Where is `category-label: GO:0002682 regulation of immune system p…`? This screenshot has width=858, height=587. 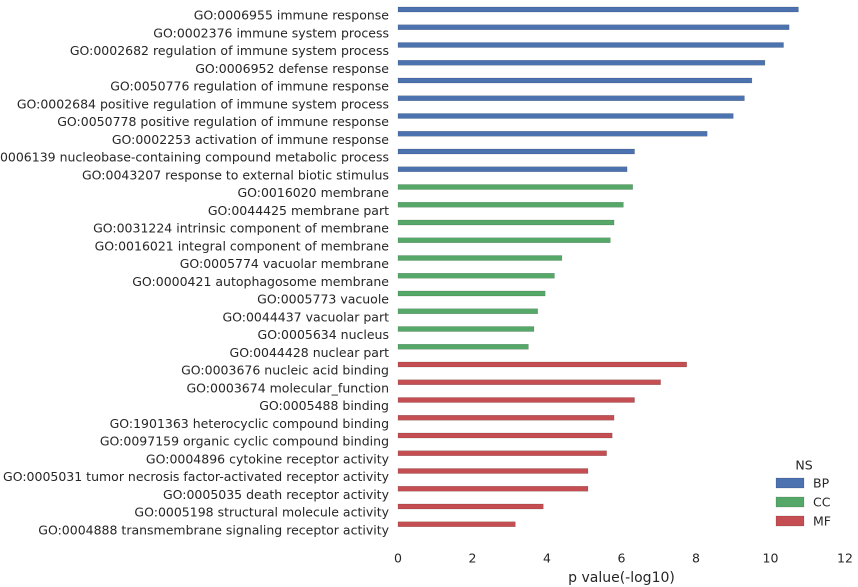 category-label: GO:0002682 regulation of immune system p… is located at coordinates (229, 50).